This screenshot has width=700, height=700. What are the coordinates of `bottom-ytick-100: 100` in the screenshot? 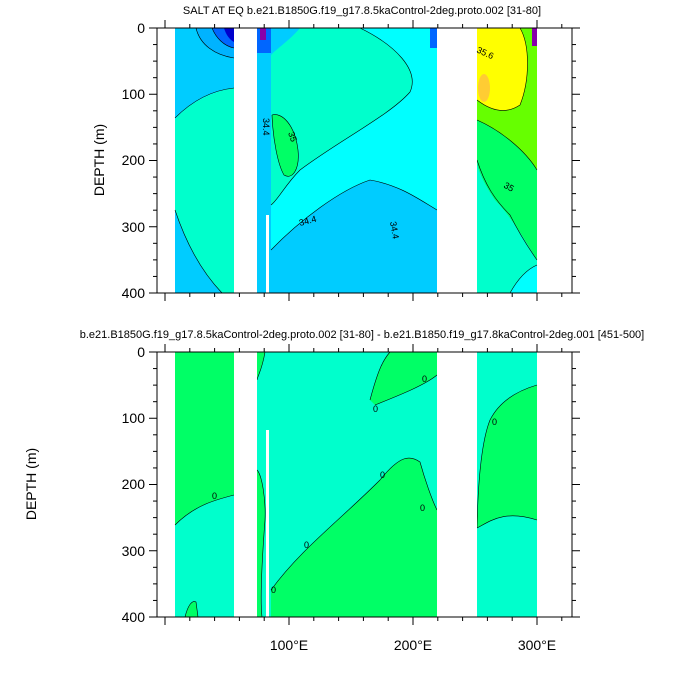 It's located at (134, 418).